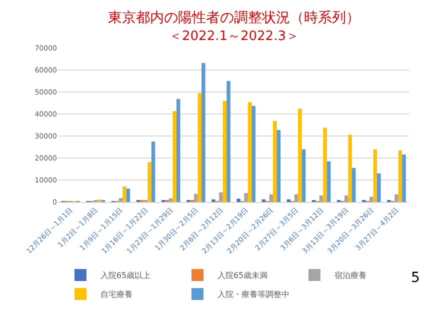 This screenshot has height=320, width=427. I want to click on chart-subtitle: ＜2022.1～2022.3＞, so click(234, 36).